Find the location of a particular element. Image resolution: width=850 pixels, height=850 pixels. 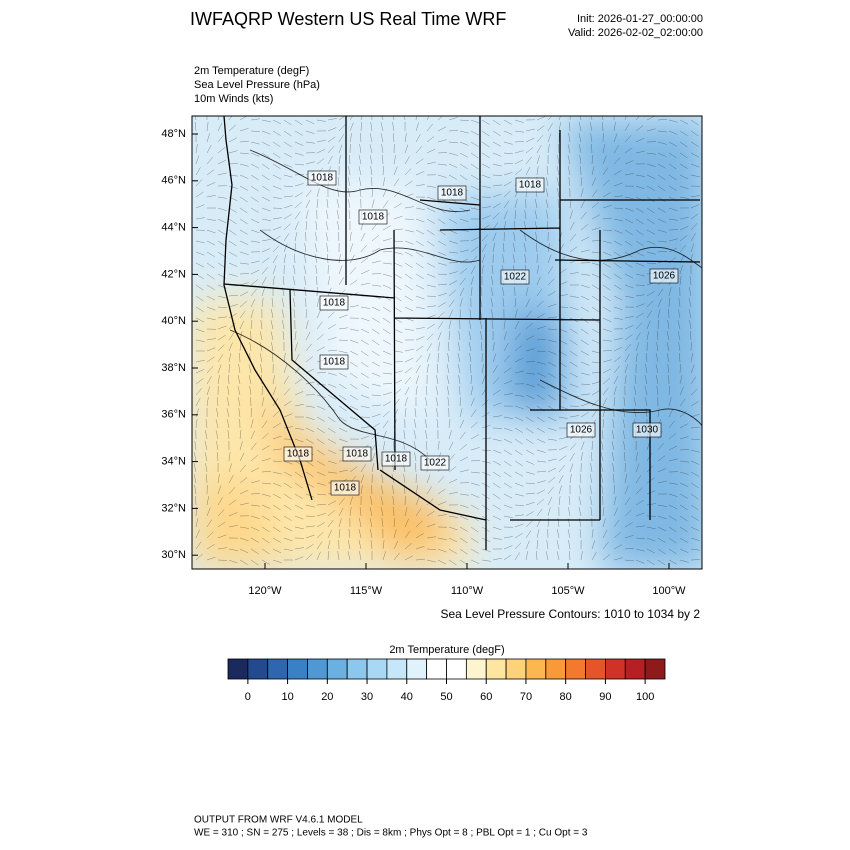

lat-label: 38°N is located at coordinates (173, 368).